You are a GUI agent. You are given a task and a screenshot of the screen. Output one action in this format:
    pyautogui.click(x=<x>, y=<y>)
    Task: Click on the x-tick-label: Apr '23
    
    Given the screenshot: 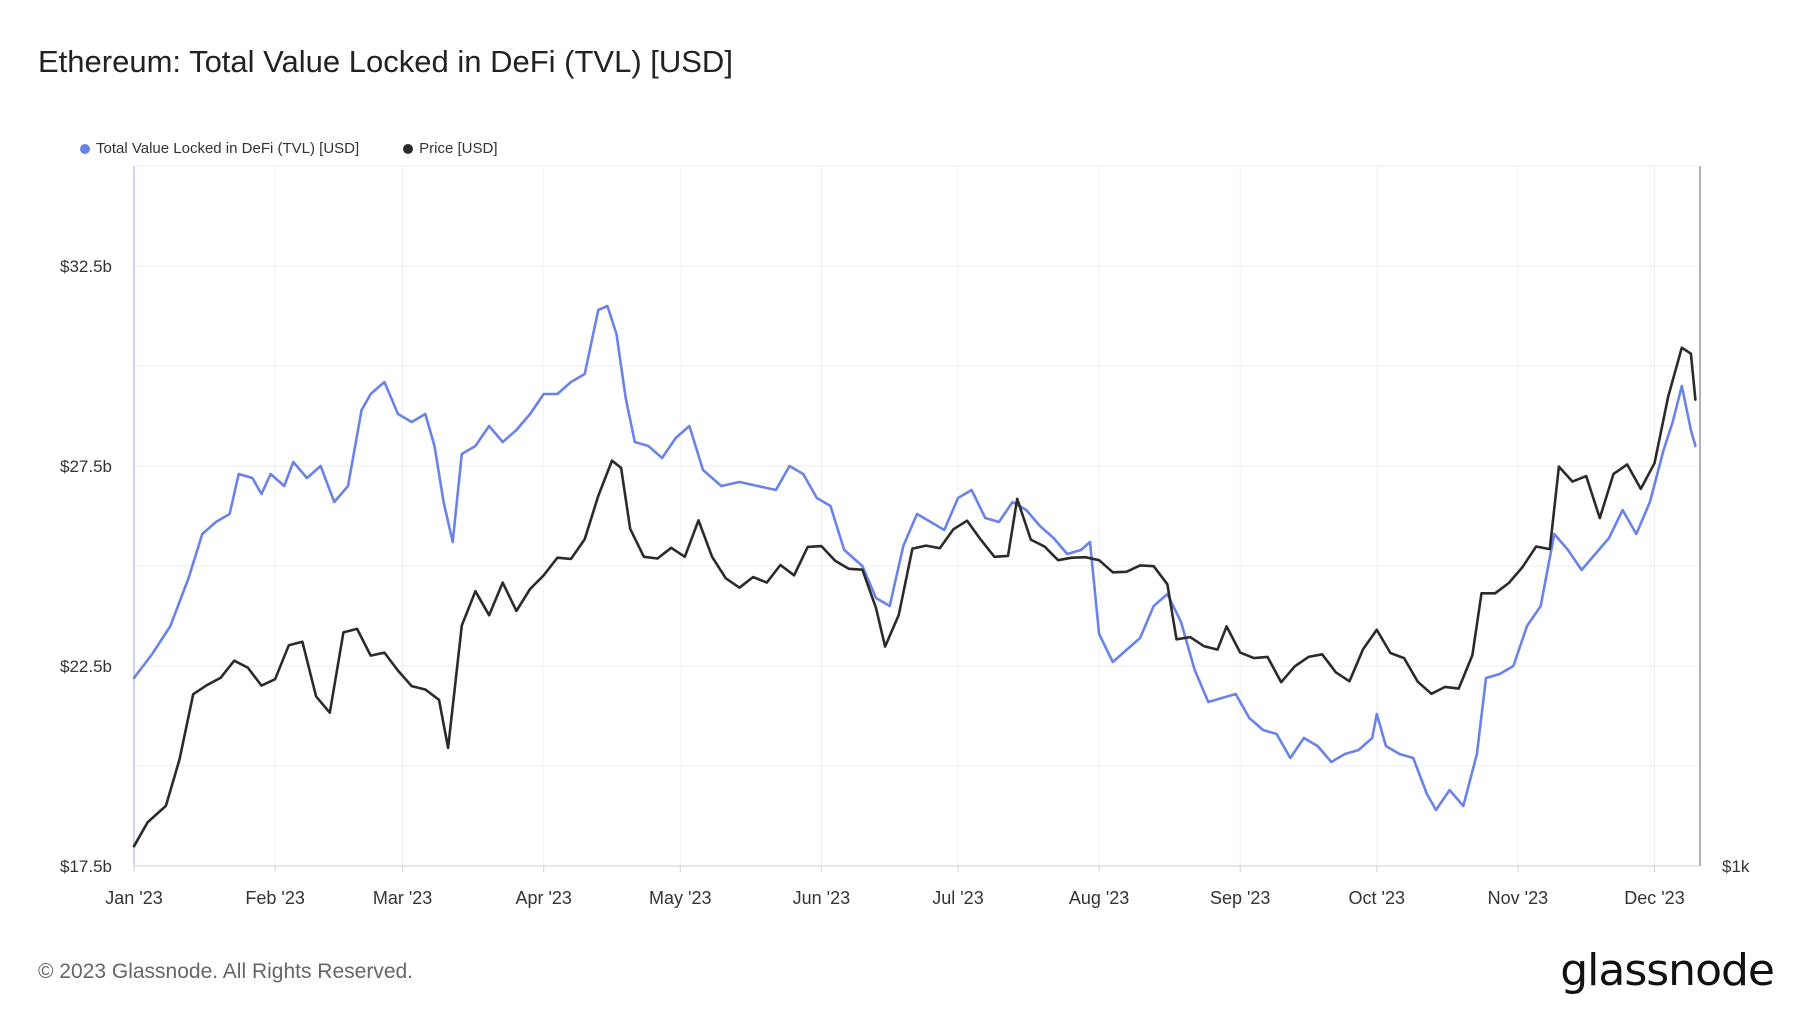 What is the action you would take?
    pyautogui.click(x=543, y=898)
    